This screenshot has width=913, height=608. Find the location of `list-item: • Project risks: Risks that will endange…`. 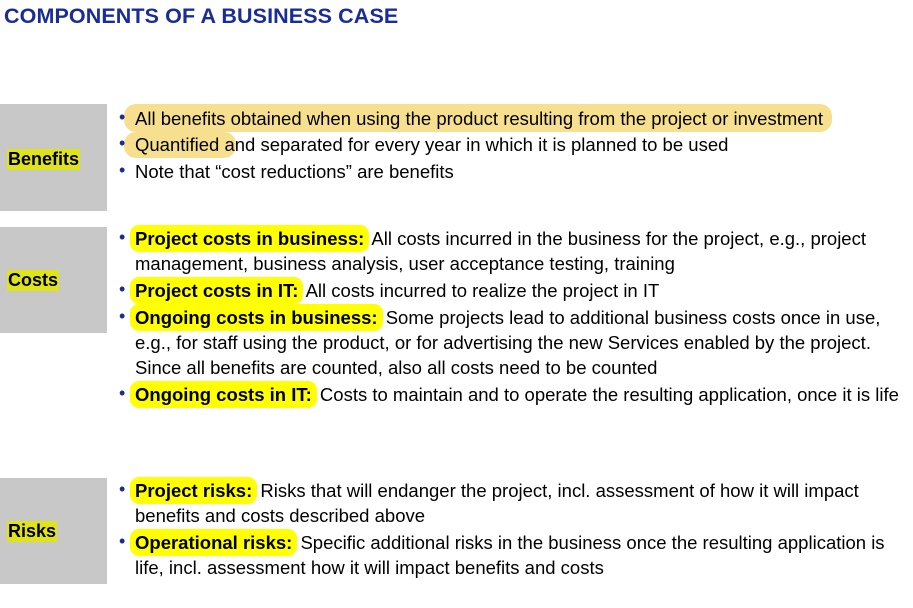

list-item: • Project risks: Risks that will endange… is located at coordinates (513, 503).